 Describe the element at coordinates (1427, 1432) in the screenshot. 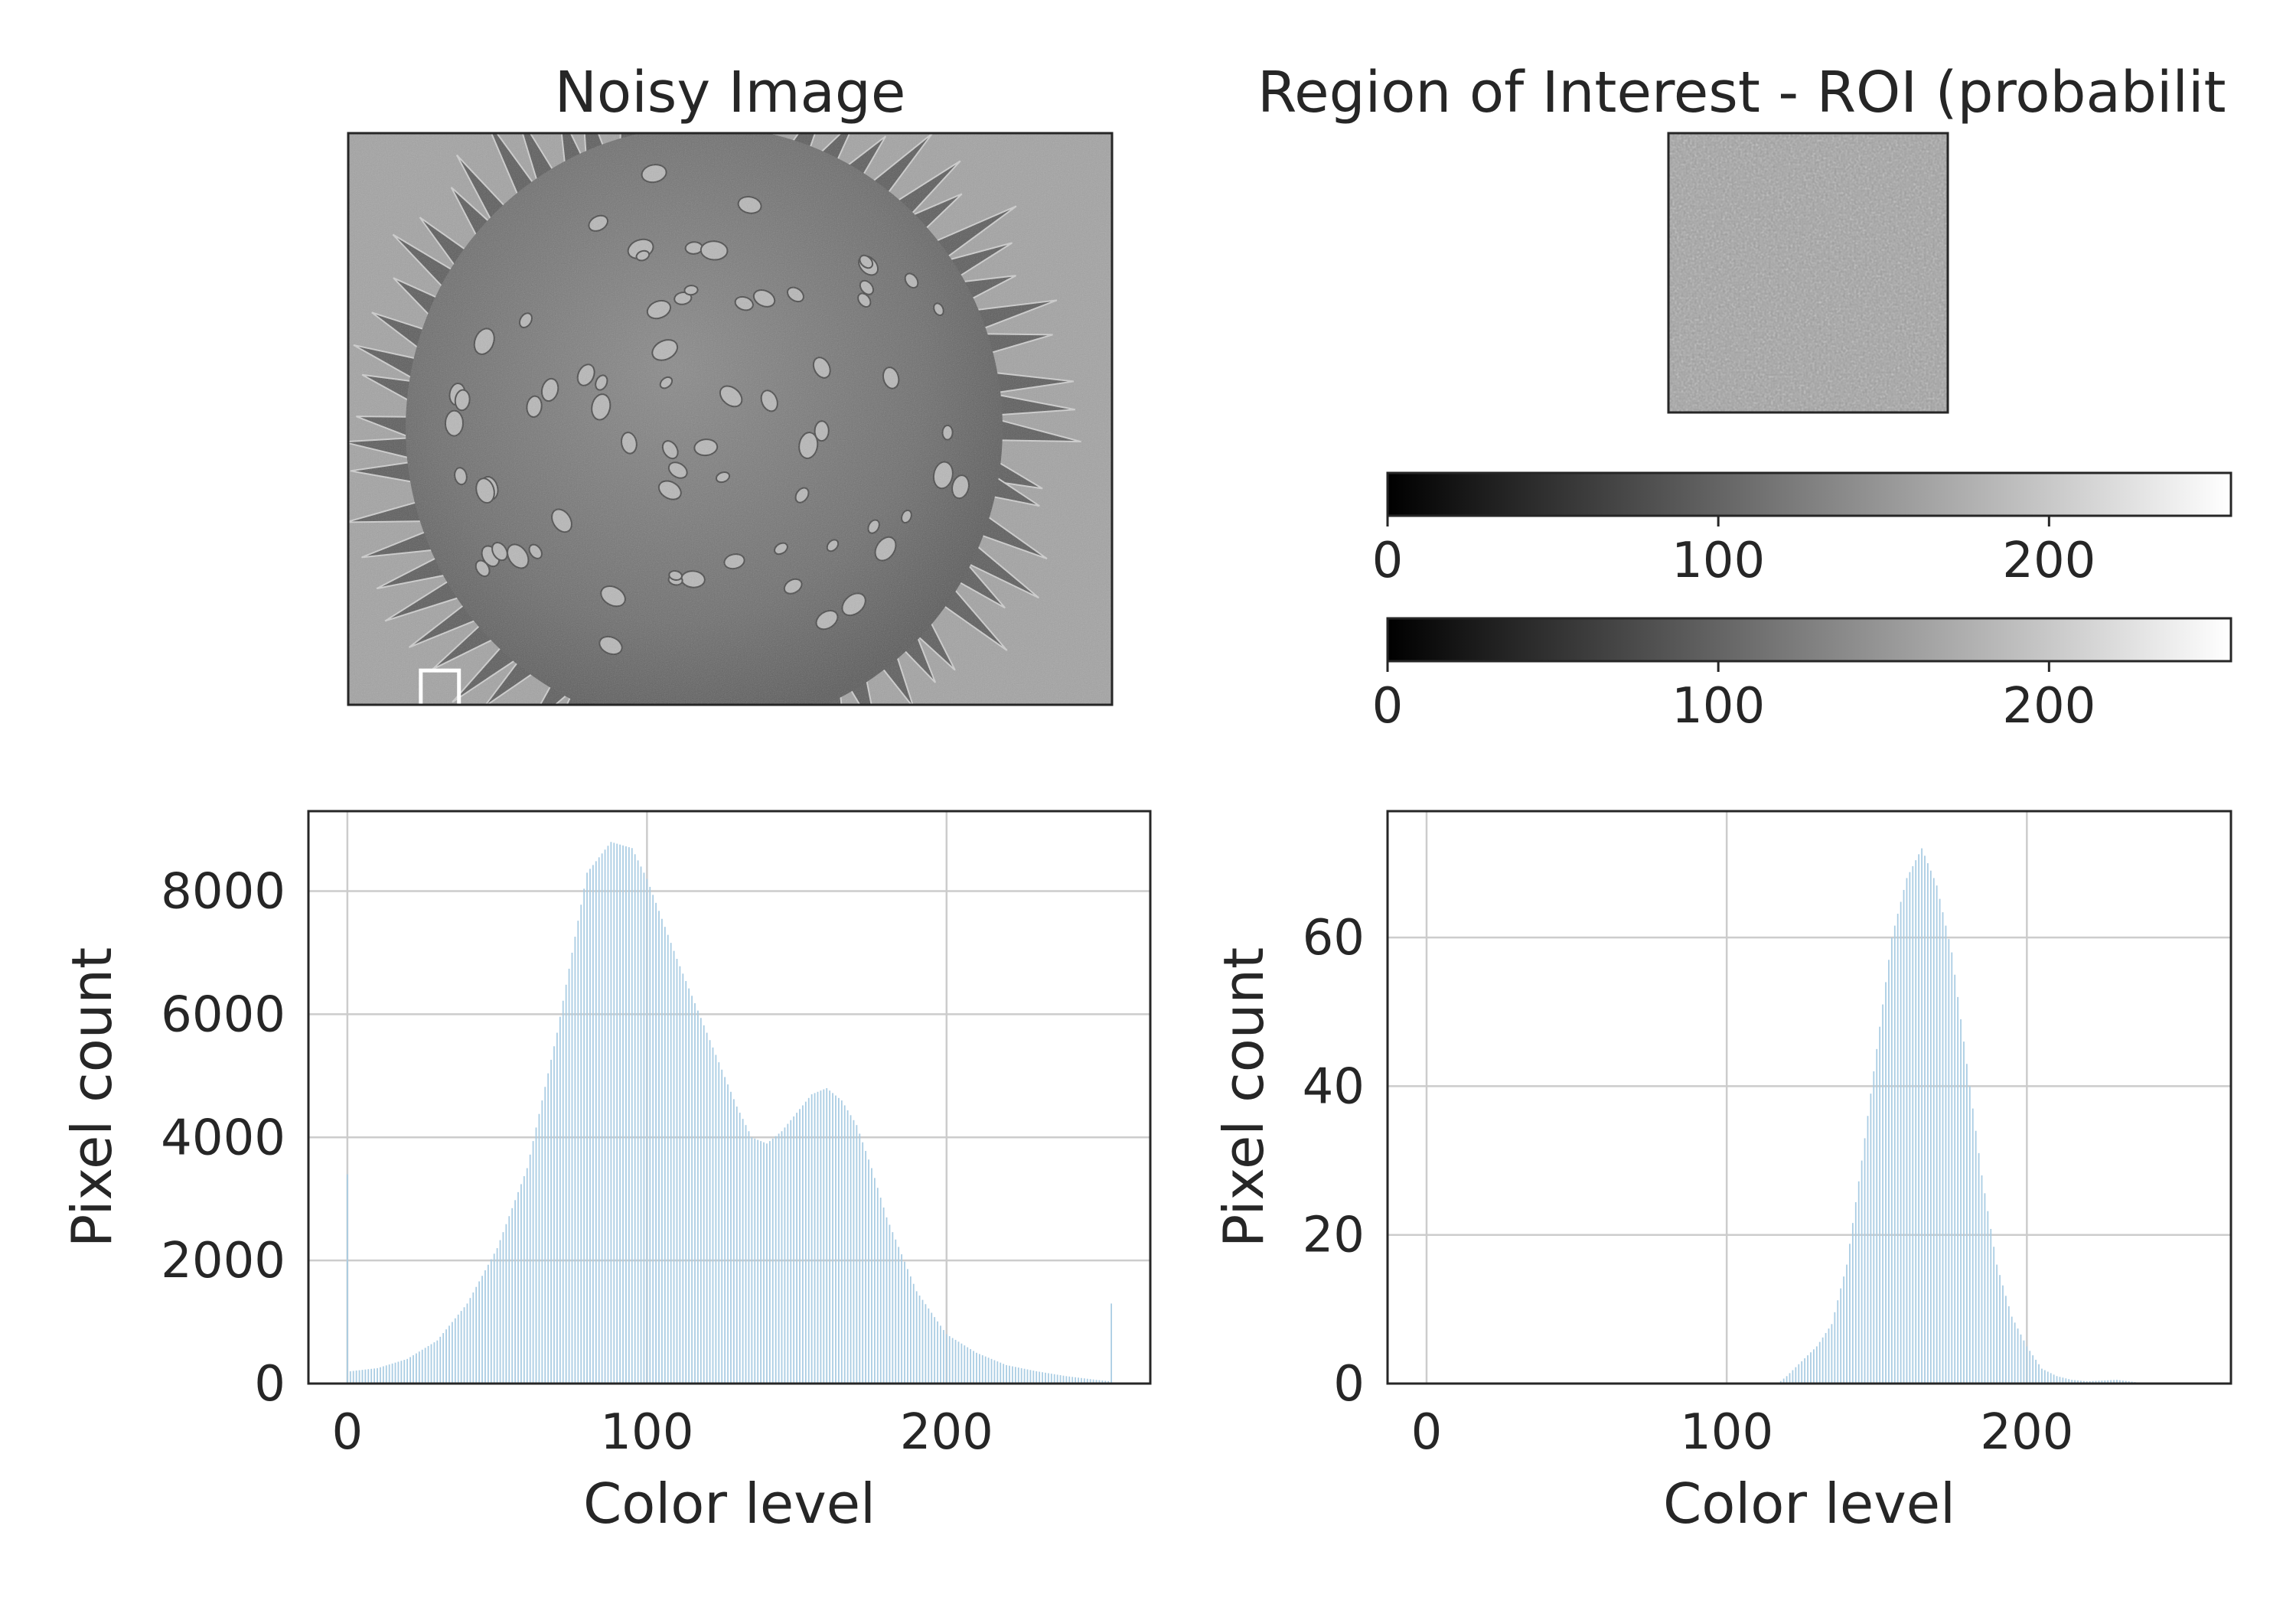

I see `x-tick-label: 0` at that location.